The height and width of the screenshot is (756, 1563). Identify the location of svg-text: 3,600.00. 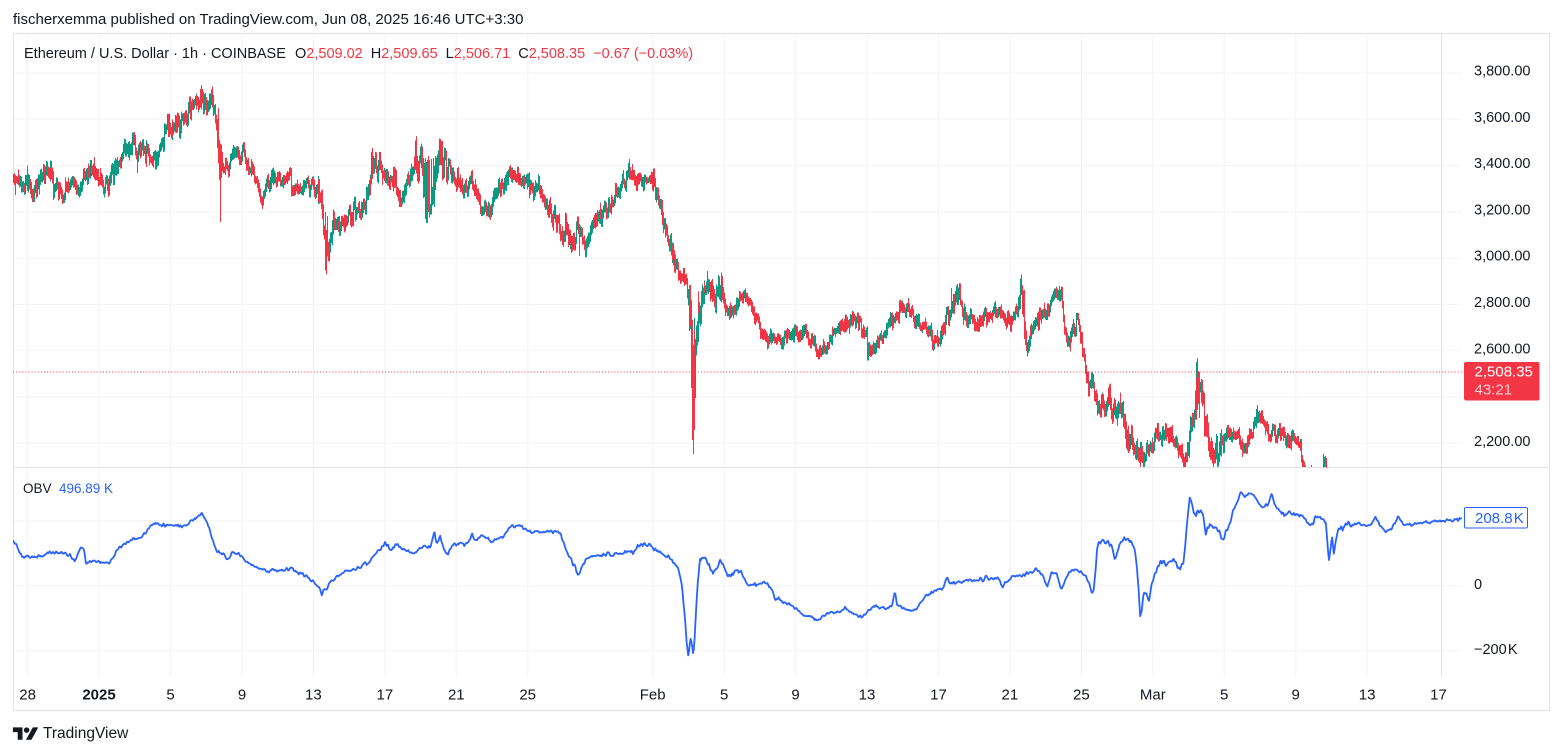
(1502, 118).